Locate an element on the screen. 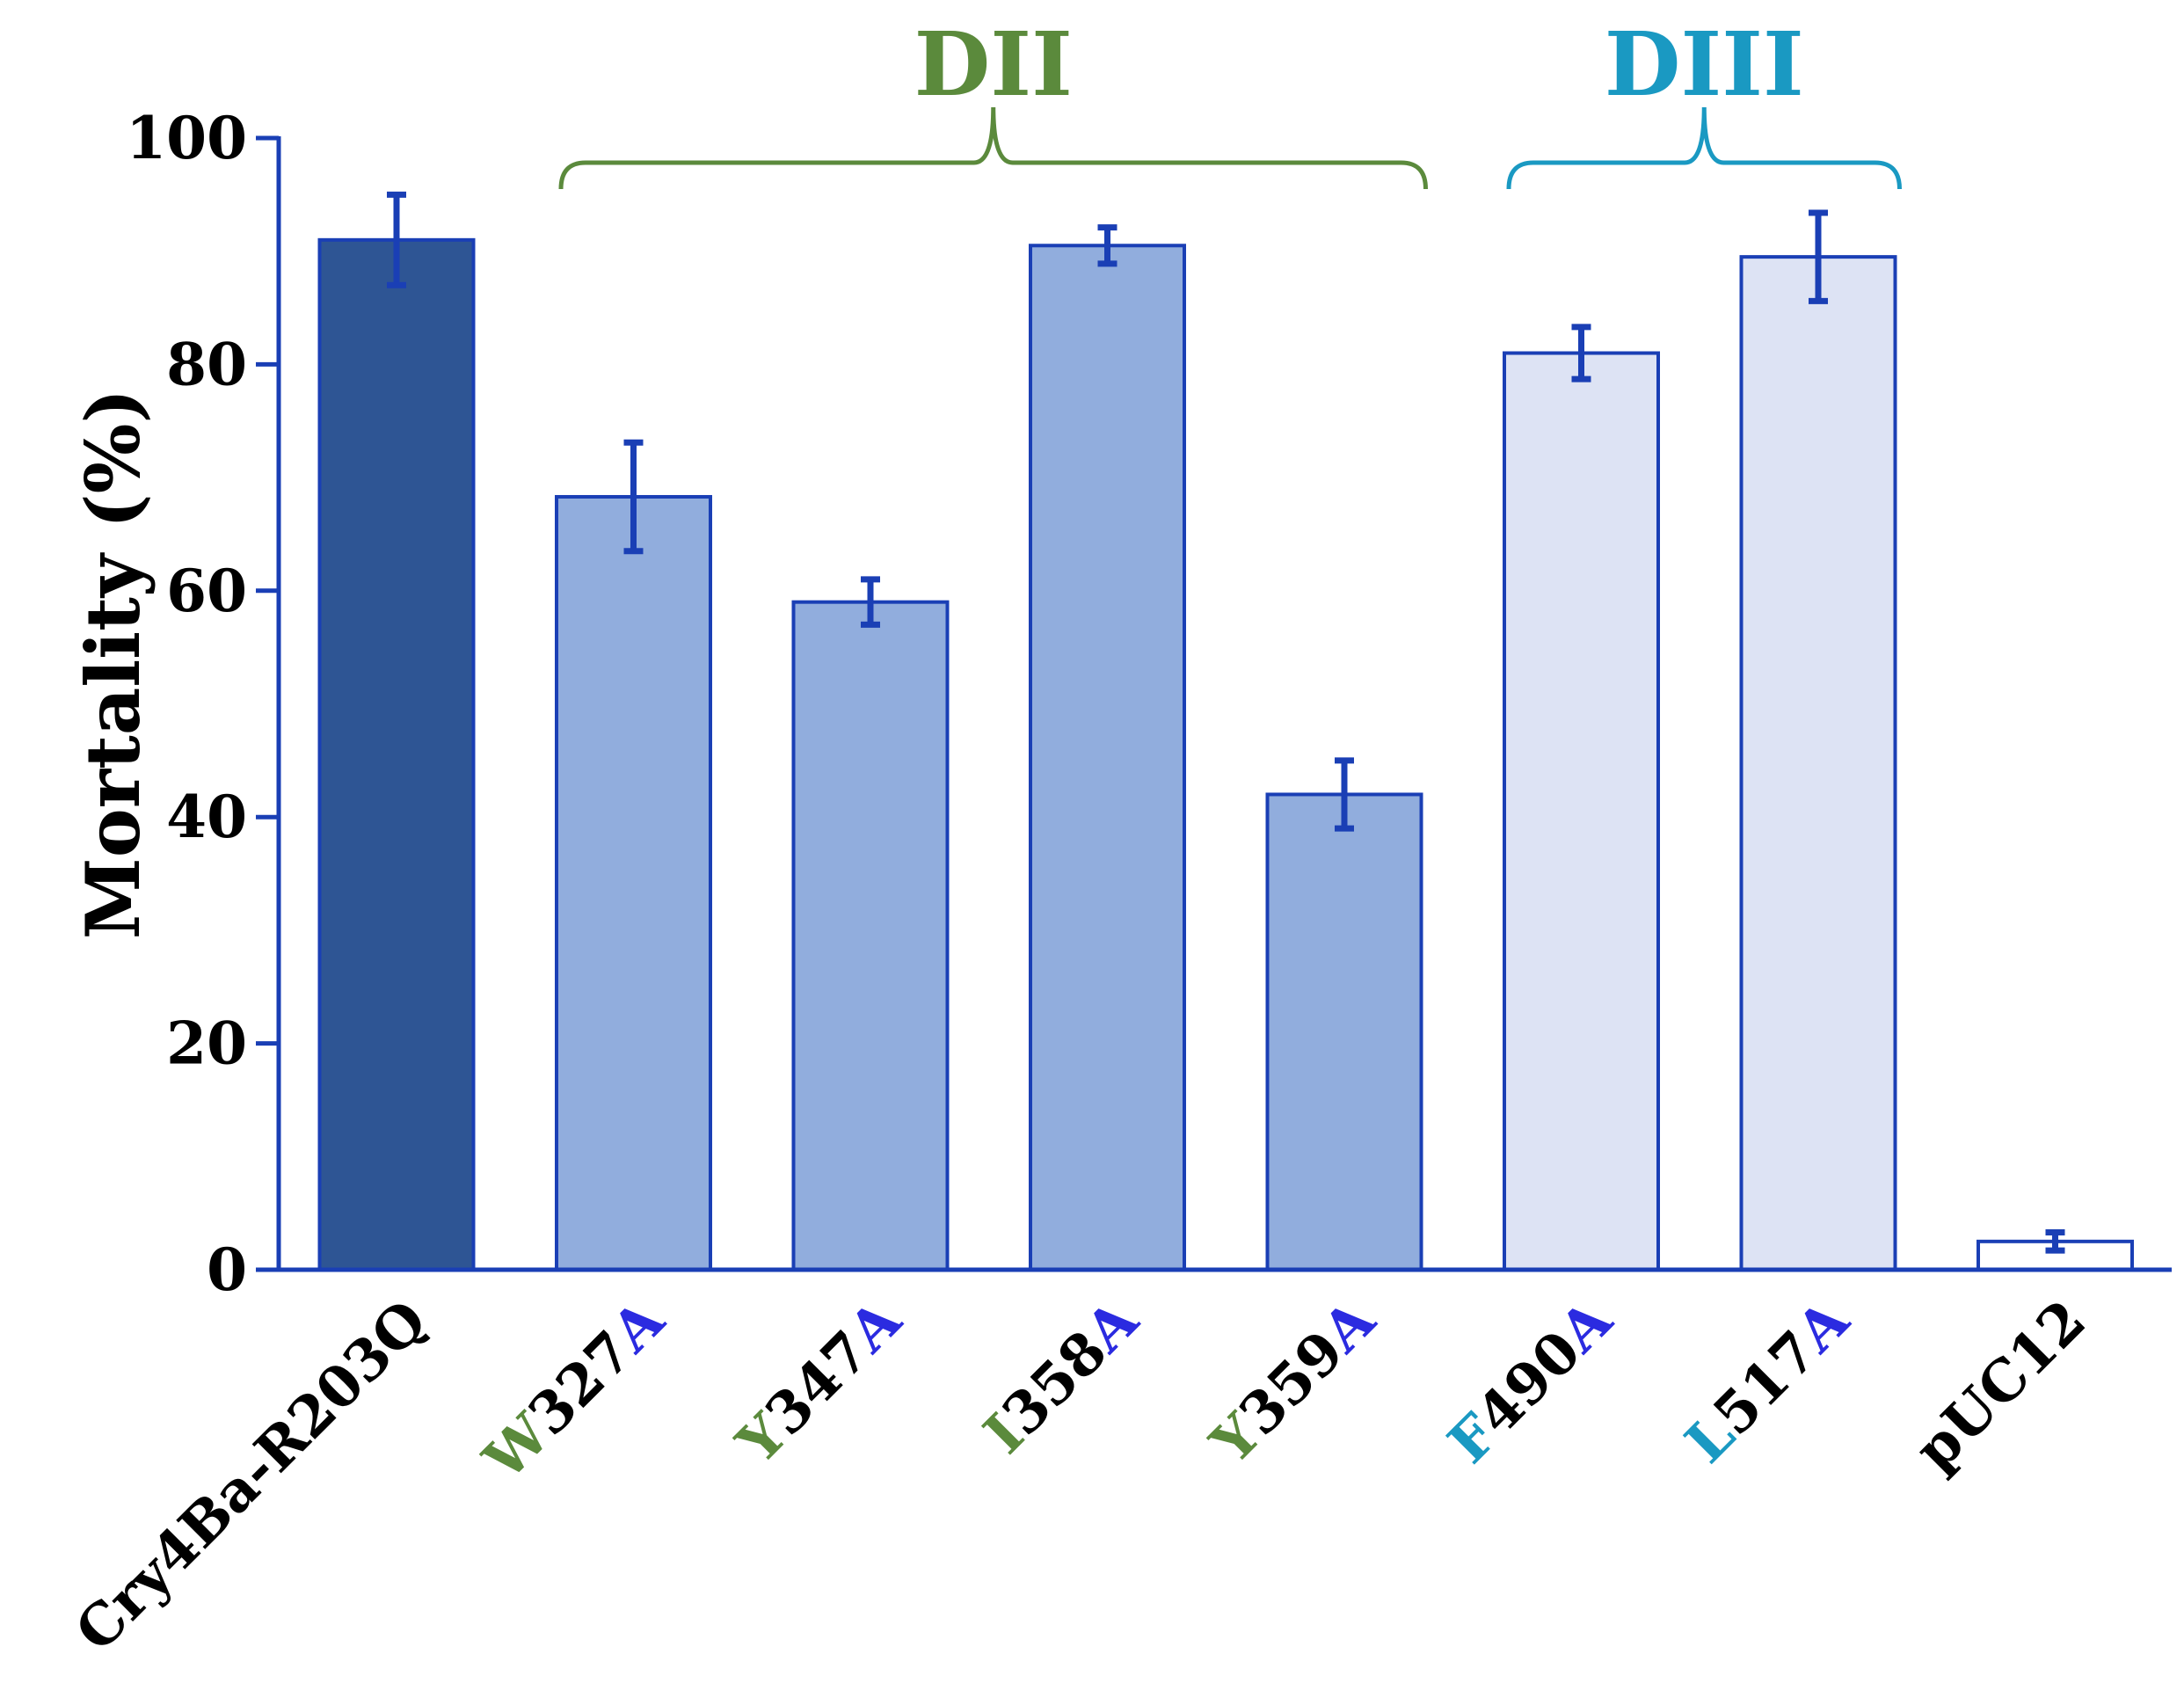  group-bracket-dii: DII is located at coordinates (993, 101).